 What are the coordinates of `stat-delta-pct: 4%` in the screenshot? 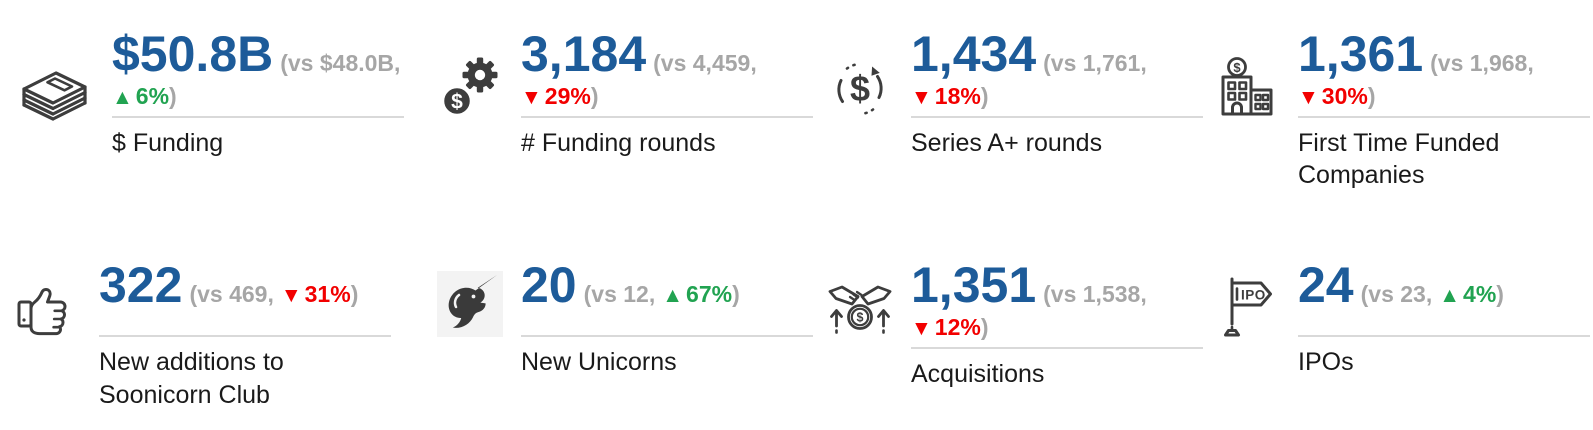 It's located at (1480, 294).